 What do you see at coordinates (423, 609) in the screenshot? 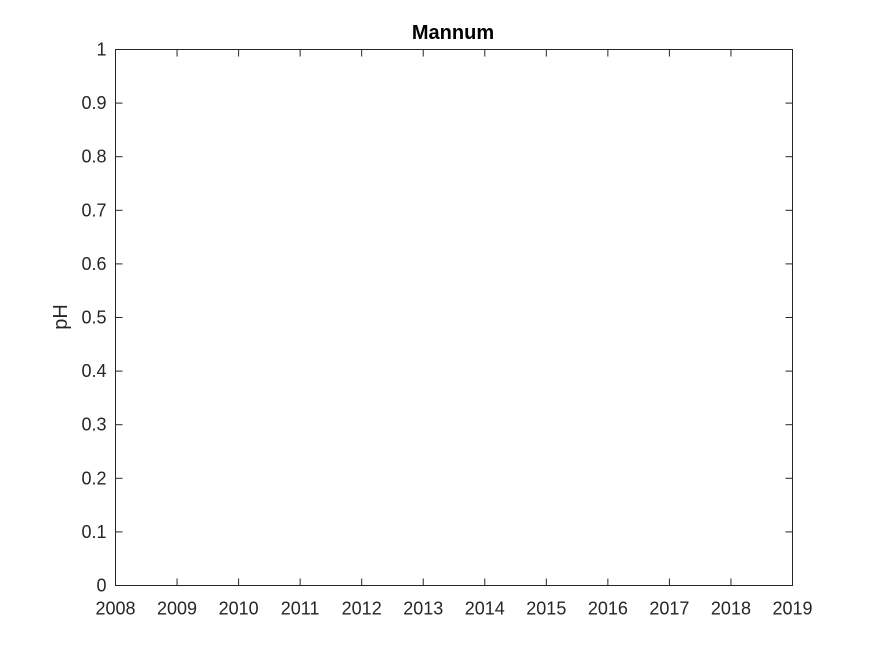
I see `x-tick-label: 2013` at bounding box center [423, 609].